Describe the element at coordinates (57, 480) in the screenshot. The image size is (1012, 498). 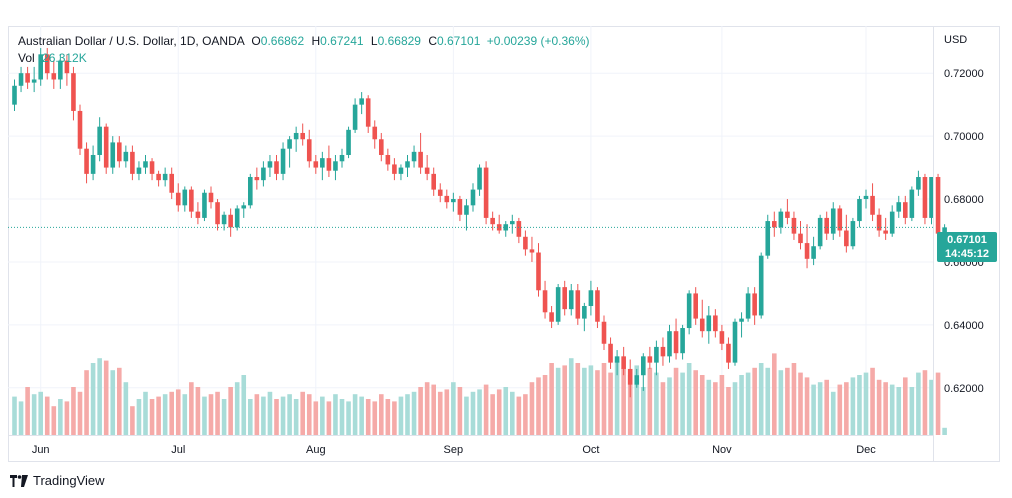
I see `tradingview-branding: TradingView` at that location.